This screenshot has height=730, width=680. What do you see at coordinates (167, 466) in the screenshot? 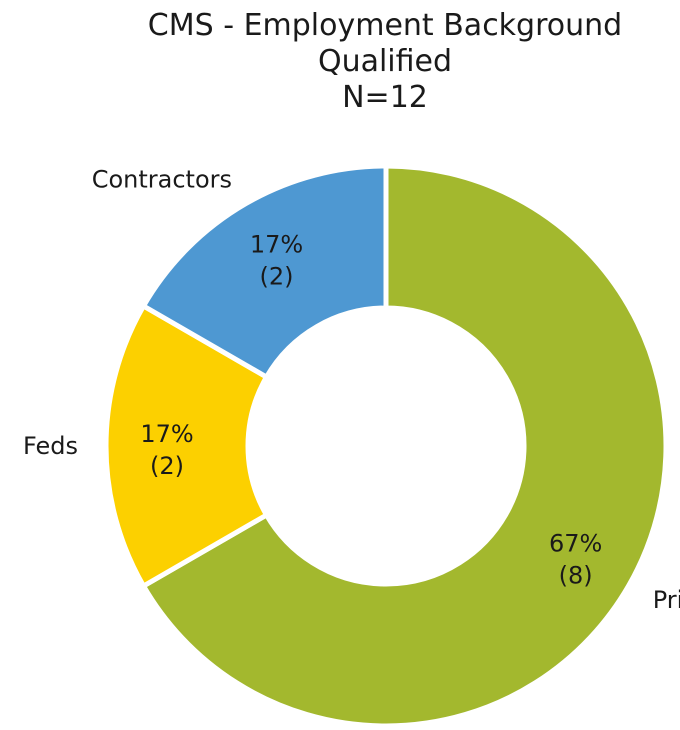
I see `slice-count-feds: (2)` at bounding box center [167, 466].